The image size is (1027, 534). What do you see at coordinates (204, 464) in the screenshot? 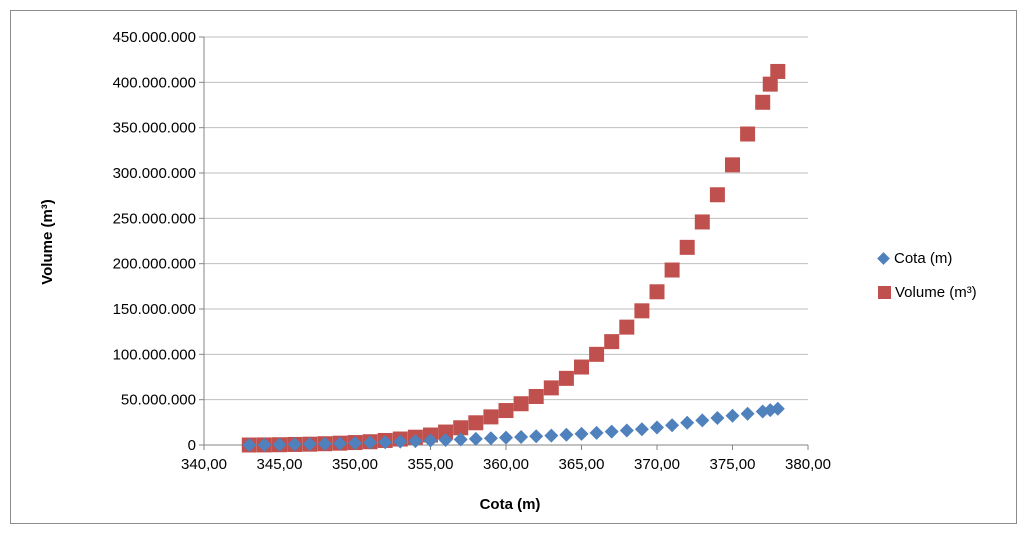
I see `x-tick-label: 340,00` at bounding box center [204, 464].